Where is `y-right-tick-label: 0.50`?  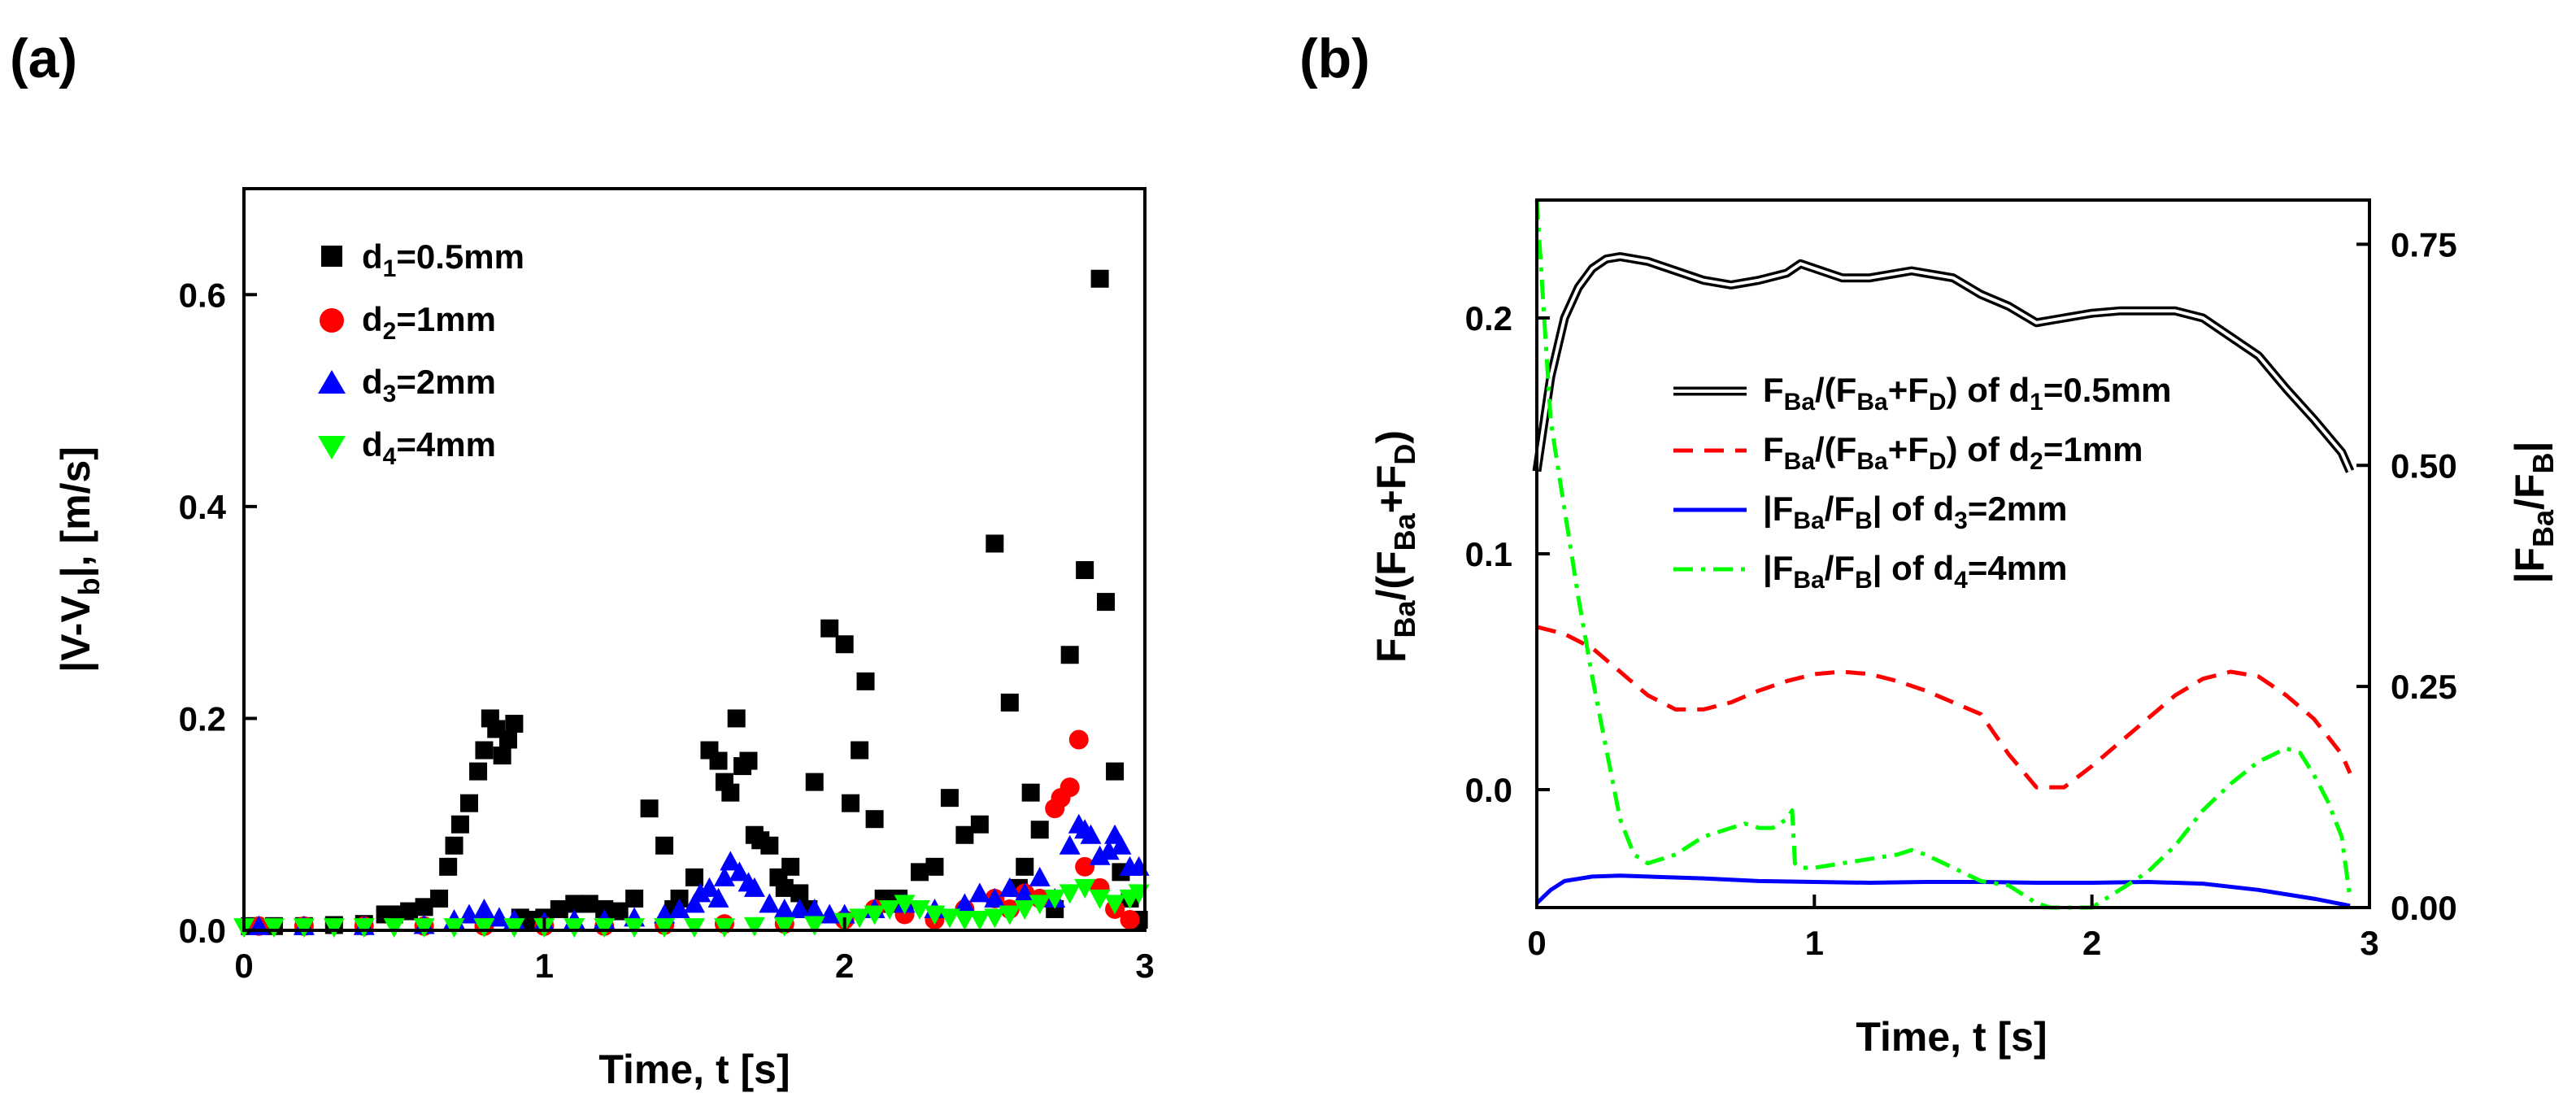
y-right-tick-label: 0.50 is located at coordinates (2424, 465).